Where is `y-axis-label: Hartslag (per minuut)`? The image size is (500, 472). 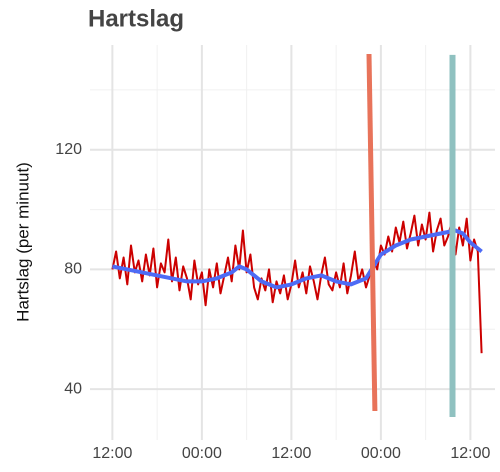
y-axis-label: Hartslag (per minuut) is located at coordinates (22, 242).